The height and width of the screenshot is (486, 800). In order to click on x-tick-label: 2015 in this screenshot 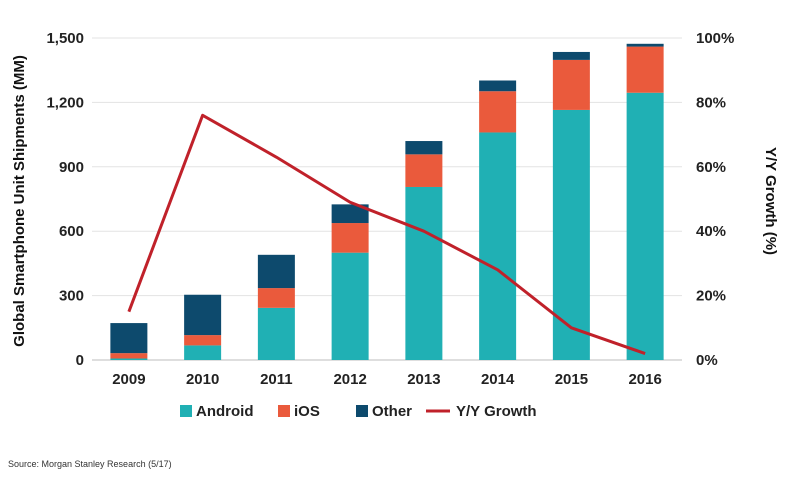, I will do `click(571, 379)`.